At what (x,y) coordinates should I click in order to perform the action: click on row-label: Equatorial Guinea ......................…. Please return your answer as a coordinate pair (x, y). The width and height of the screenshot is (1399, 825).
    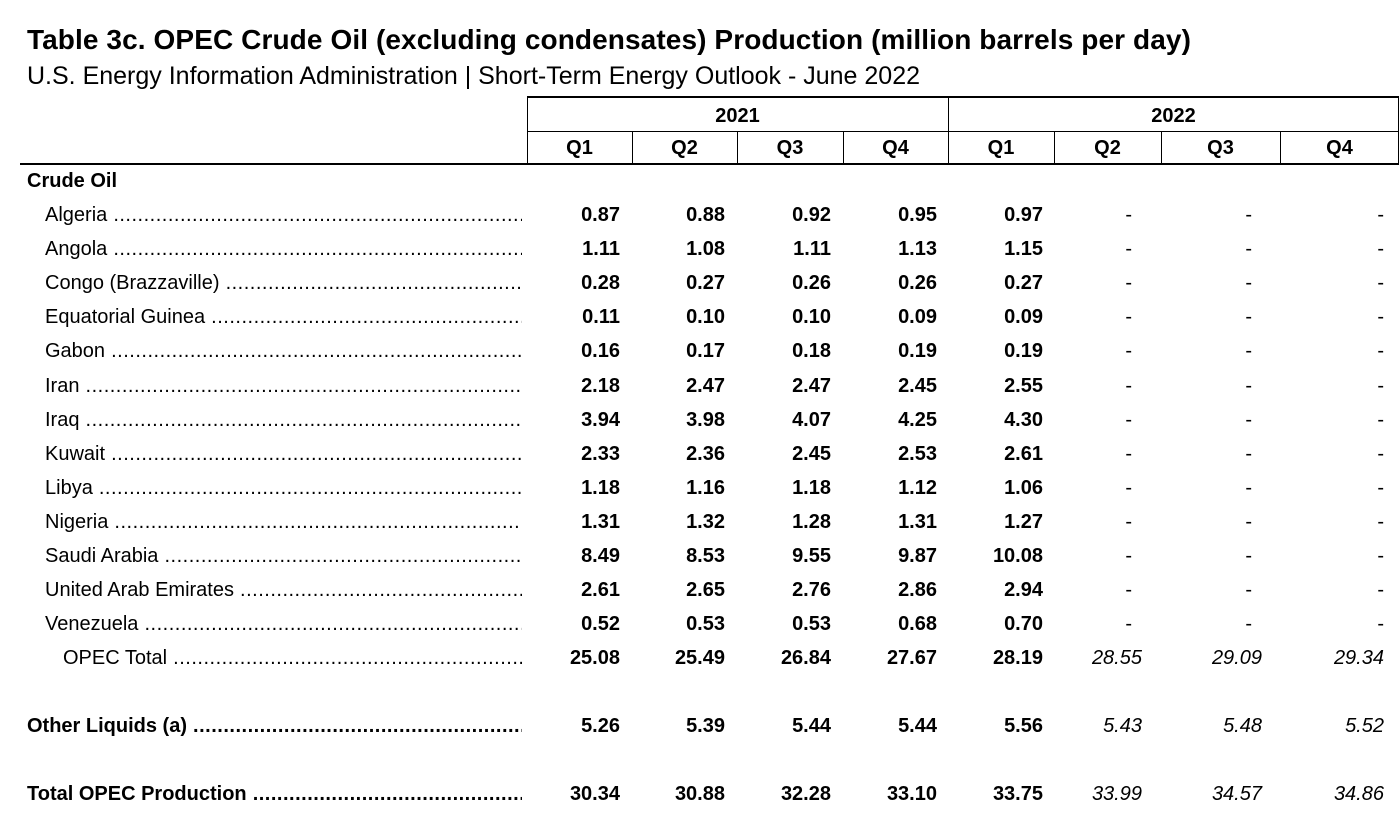
    Looking at the image, I should click on (283, 317).